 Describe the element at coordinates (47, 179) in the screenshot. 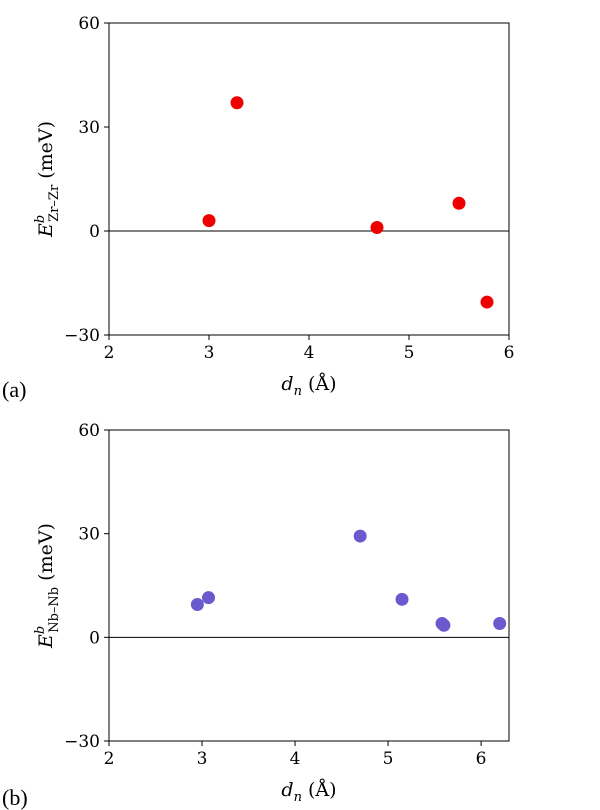

I see `y-axis-label: EbZr–Zr (meV)` at that location.